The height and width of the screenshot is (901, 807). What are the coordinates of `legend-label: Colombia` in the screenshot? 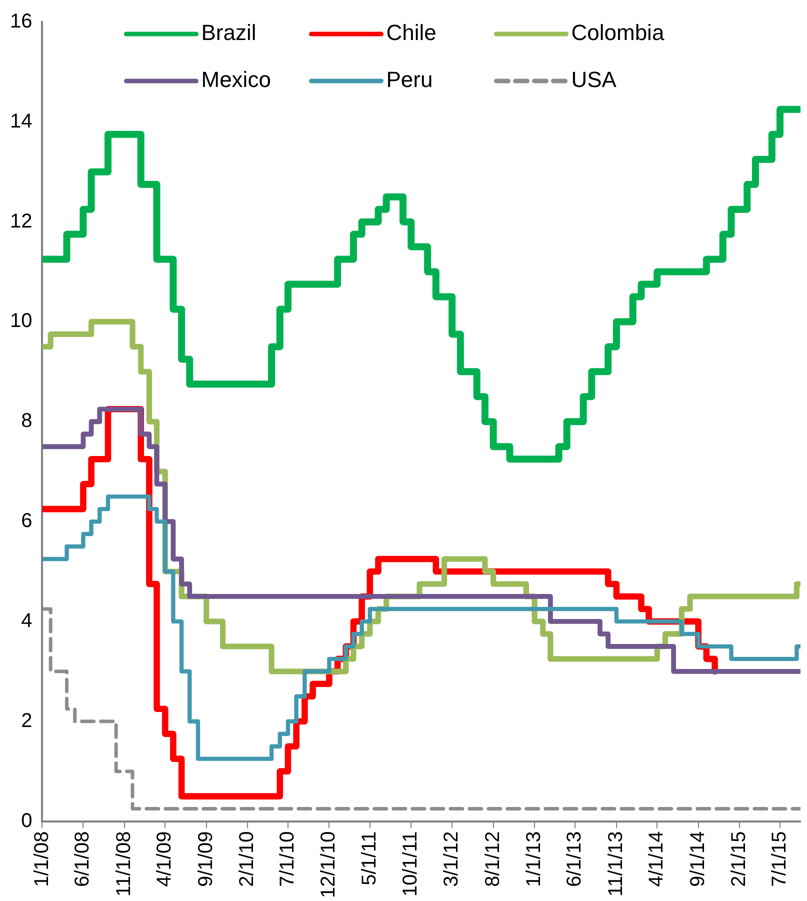 It's located at (618, 33).